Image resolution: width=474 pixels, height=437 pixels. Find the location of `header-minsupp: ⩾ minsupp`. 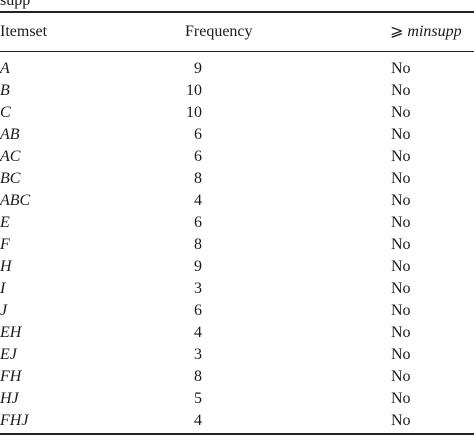

header-minsupp: ⩾ minsupp is located at coordinates (426, 32).